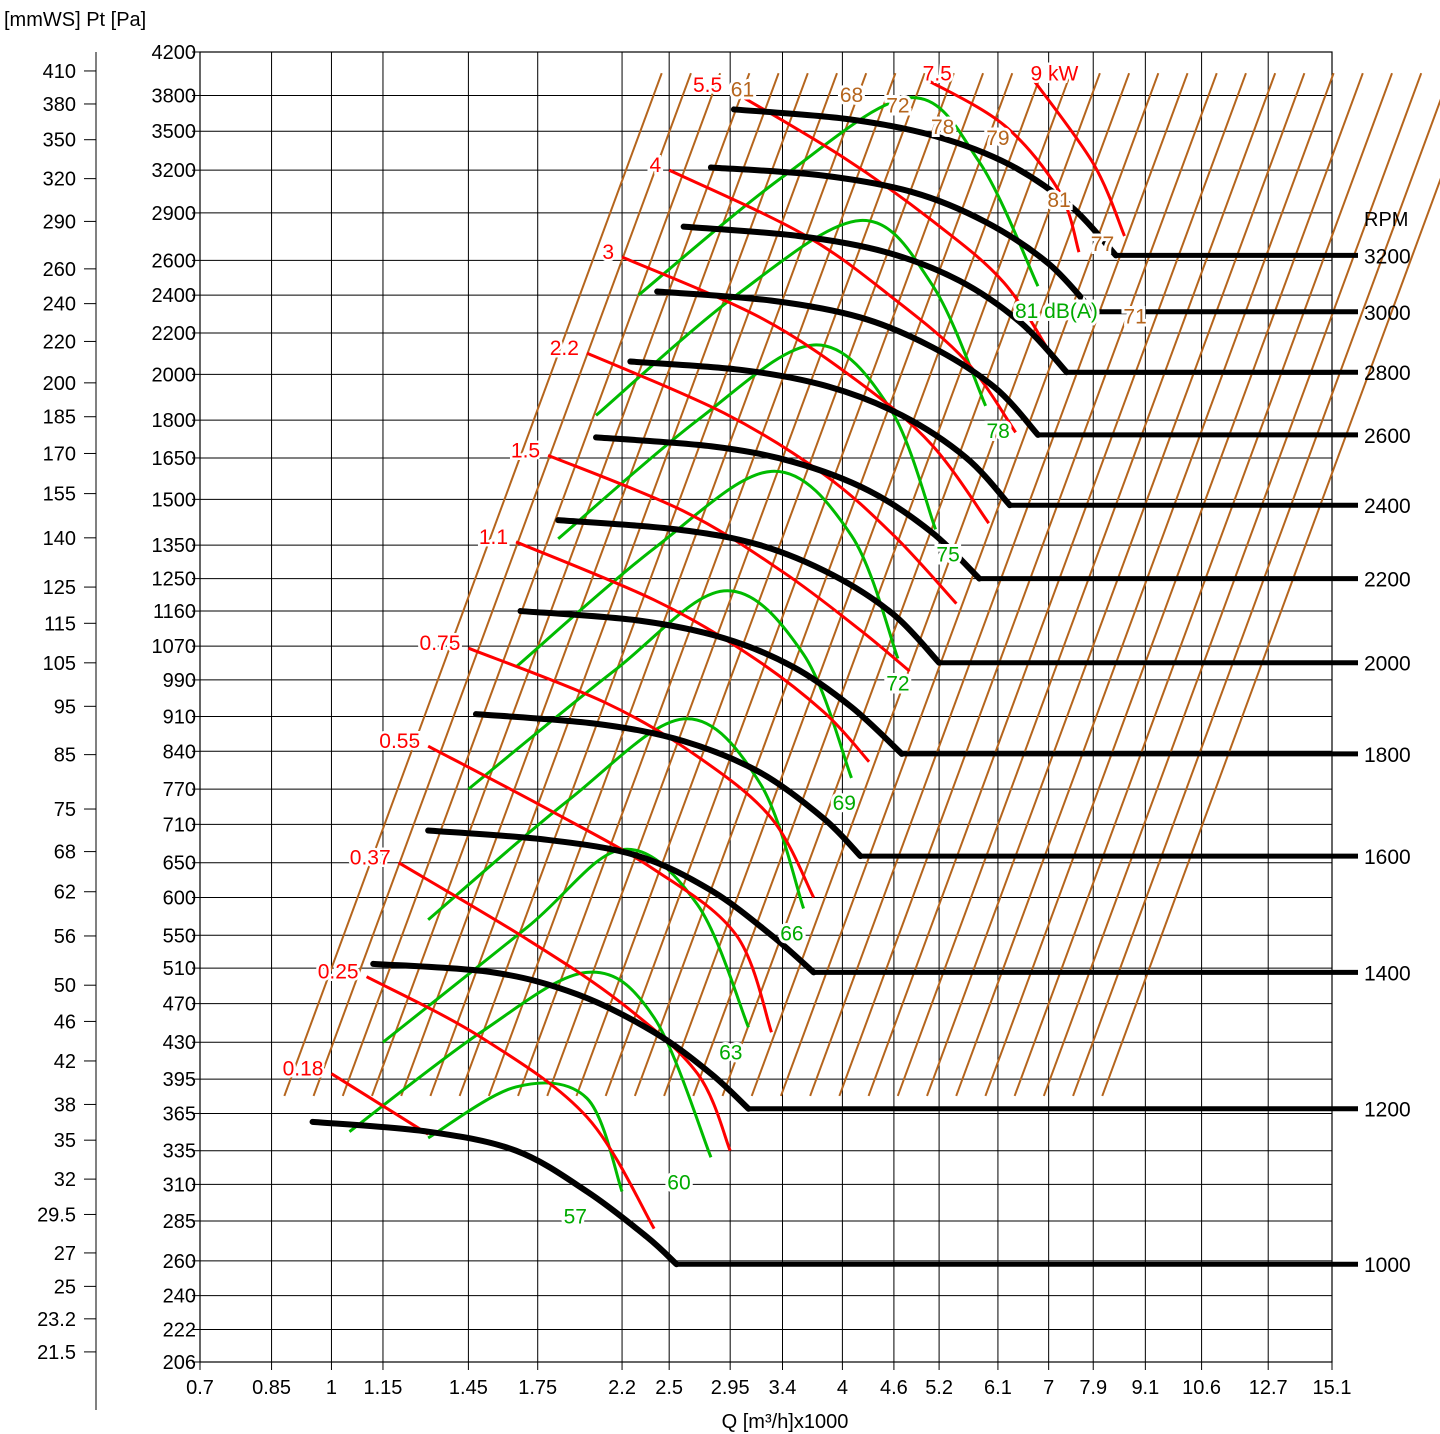  What do you see at coordinates (179, 1005) in the screenshot?
I see `y-tick-label-pa: 470` at bounding box center [179, 1005].